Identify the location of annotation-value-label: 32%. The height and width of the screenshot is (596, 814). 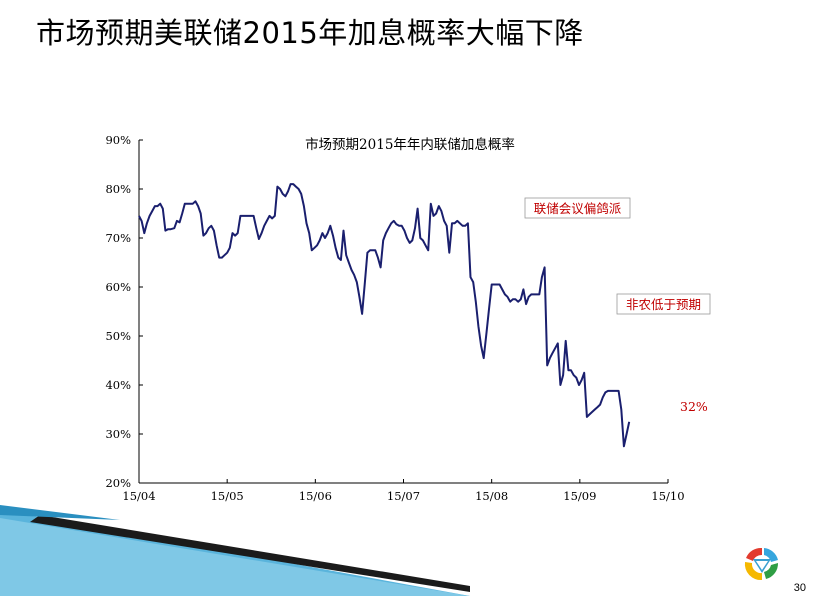
(694, 406).